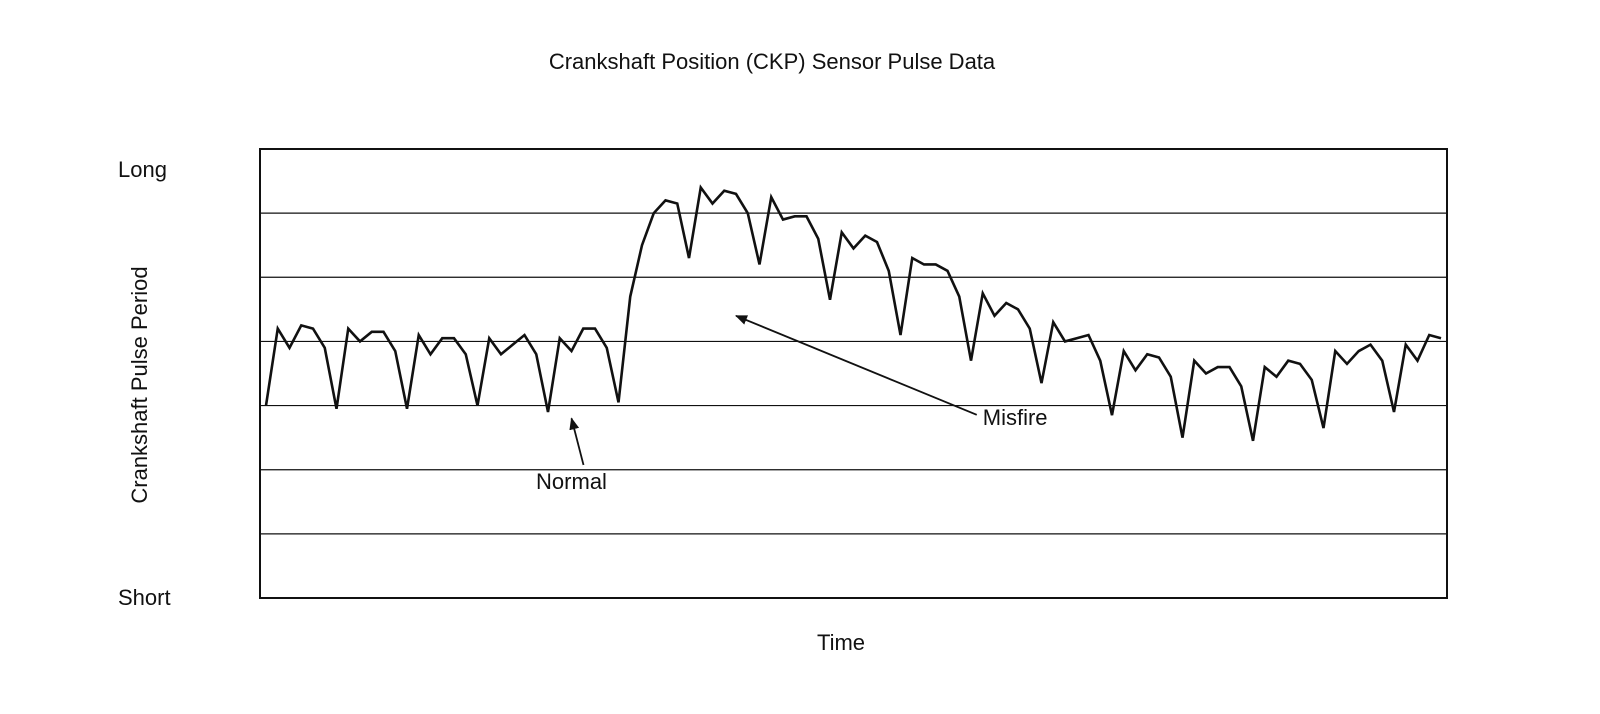 The image size is (1600, 714). What do you see at coordinates (144, 597) in the screenshot?
I see `y-tick-short: Short` at bounding box center [144, 597].